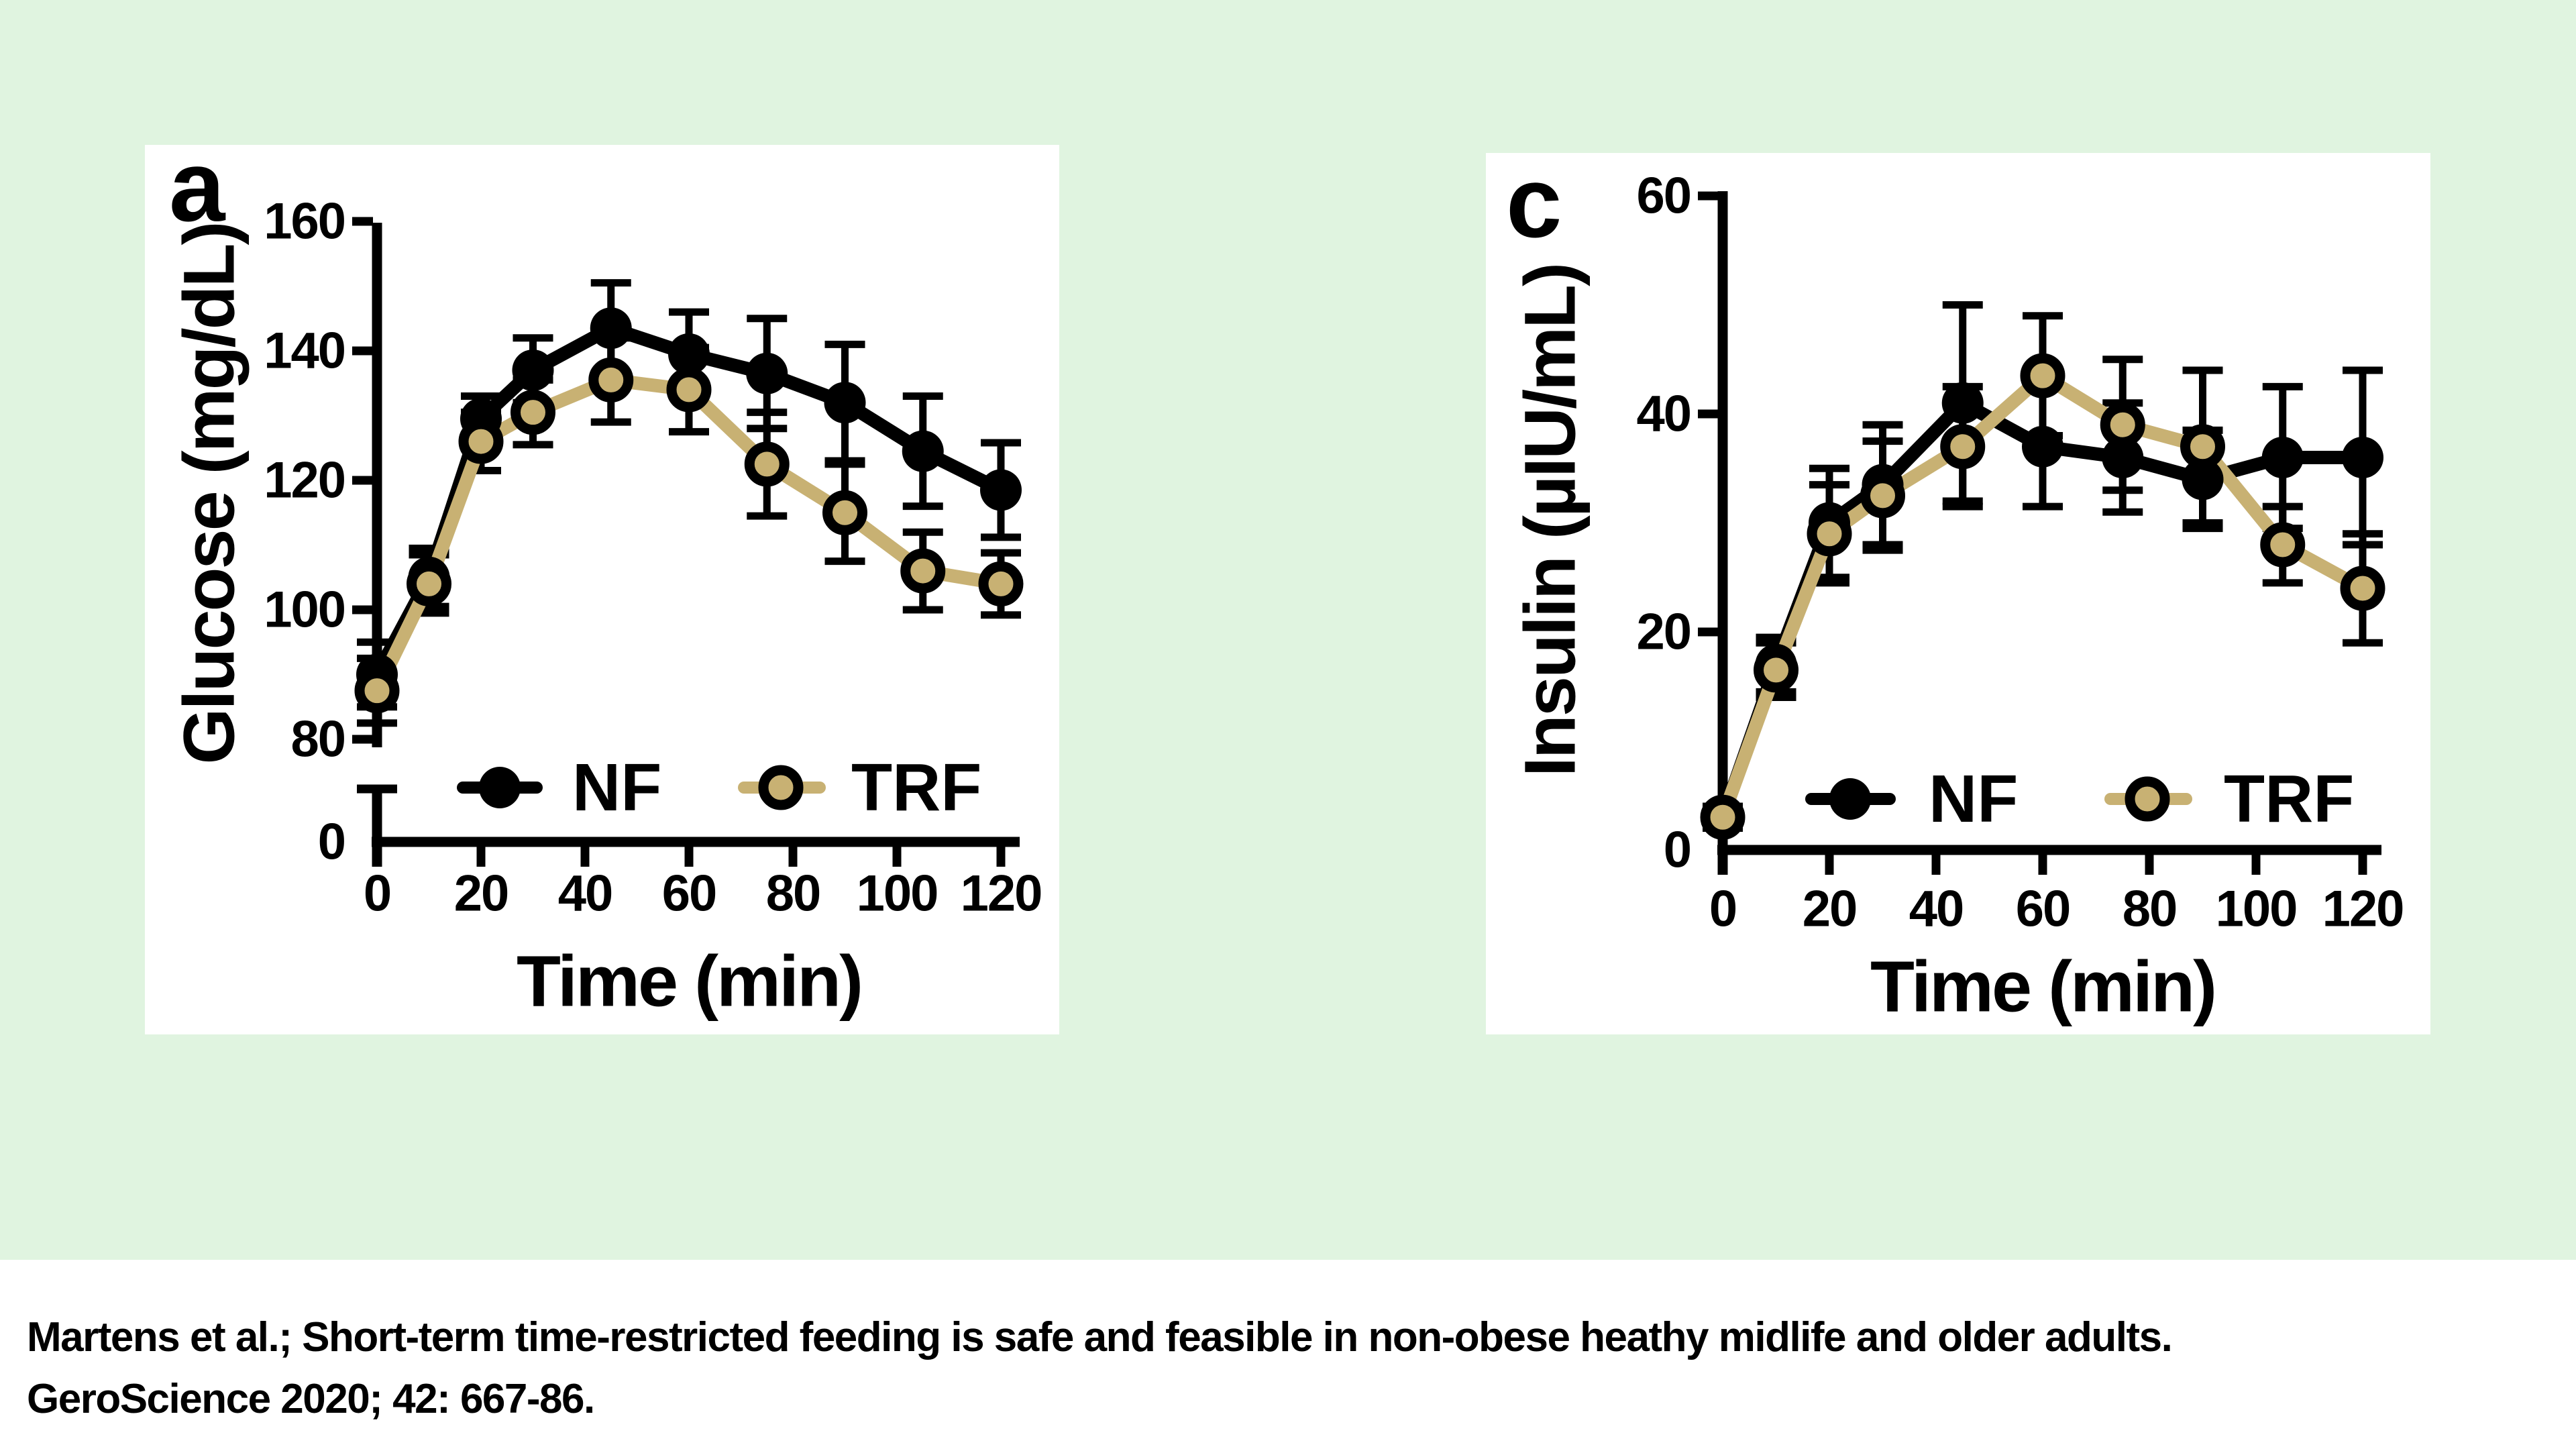  I want to click on panel-label-c: c, so click(1534, 202).